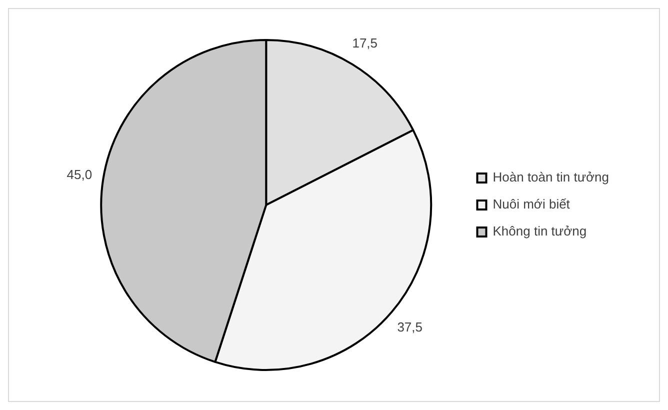  What do you see at coordinates (551, 177) in the screenshot?
I see `legend-label: Hoàn toàn tin tưởng` at bounding box center [551, 177].